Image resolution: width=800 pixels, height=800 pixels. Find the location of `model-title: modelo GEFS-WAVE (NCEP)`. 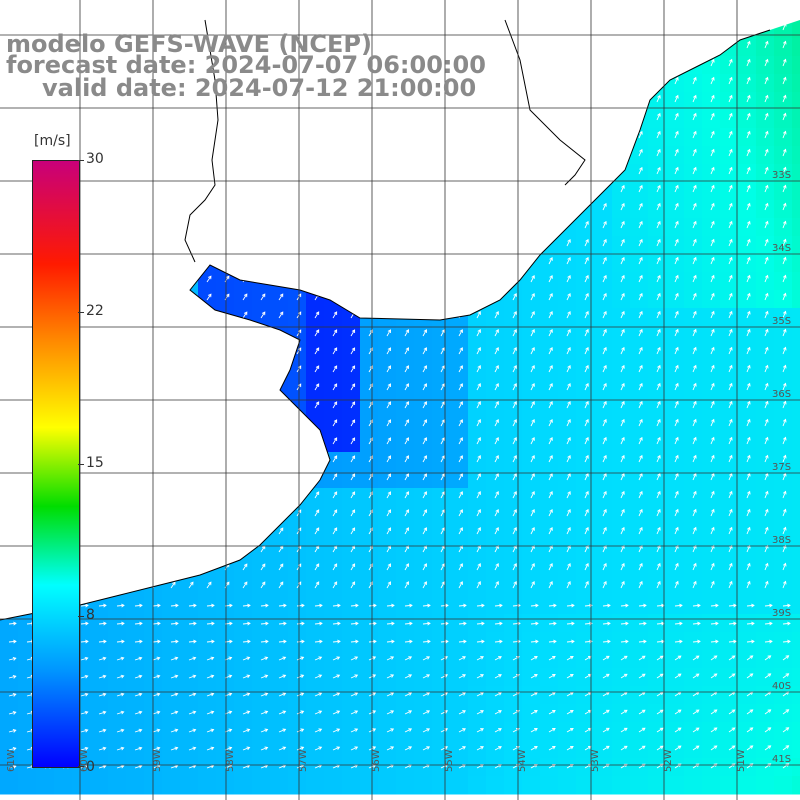

model-title: modelo GEFS-WAVE (NCEP) is located at coordinates (189, 44).